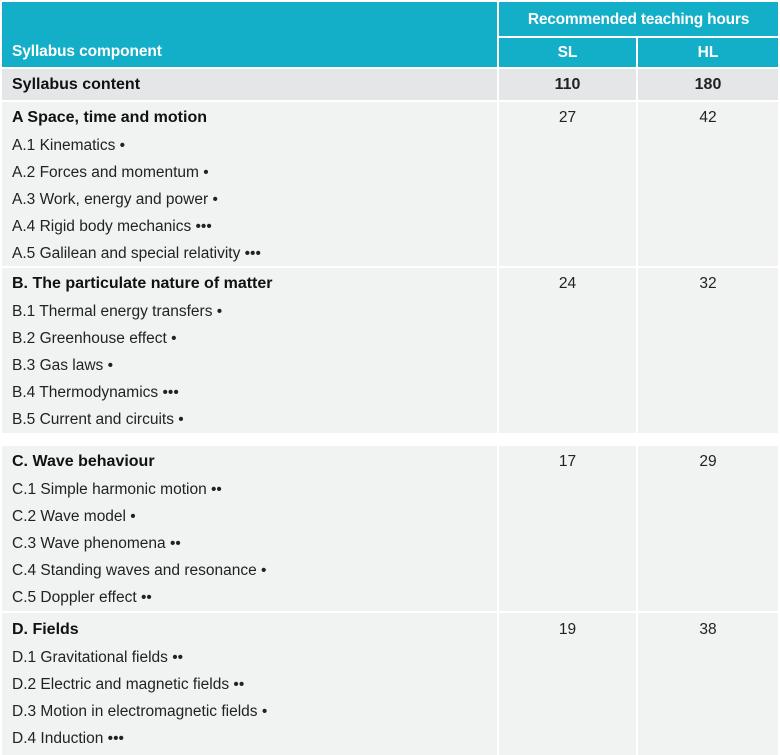  What do you see at coordinates (76, 84) in the screenshot?
I see `content-label: Syllabus content` at bounding box center [76, 84].